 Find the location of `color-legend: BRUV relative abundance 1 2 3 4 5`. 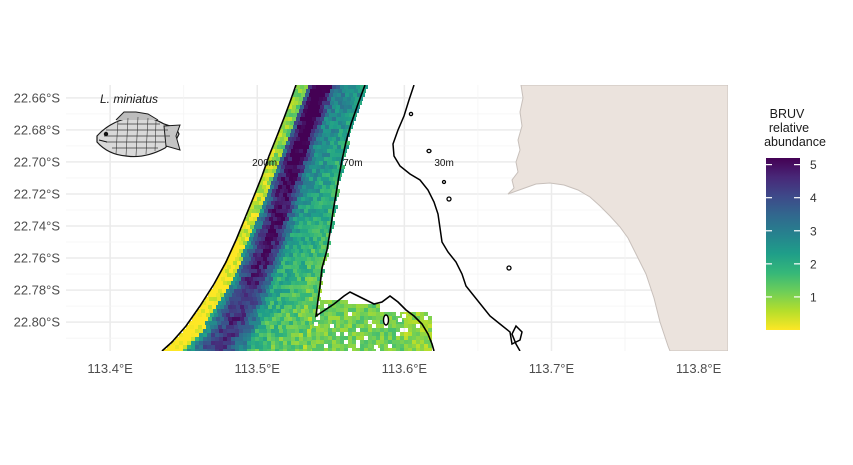

color-legend: BRUV relative abundance 1 2 3 4 5 is located at coordinates (795, 218).